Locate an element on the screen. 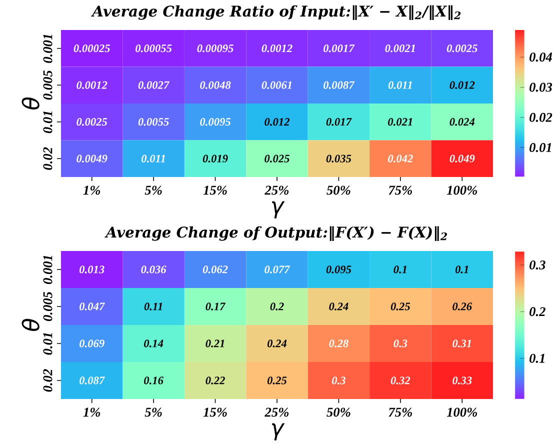  chart-title: Average Change of Output:‖F(X′) − F(X)‖$_{2}$ is located at coordinates (275, 233).